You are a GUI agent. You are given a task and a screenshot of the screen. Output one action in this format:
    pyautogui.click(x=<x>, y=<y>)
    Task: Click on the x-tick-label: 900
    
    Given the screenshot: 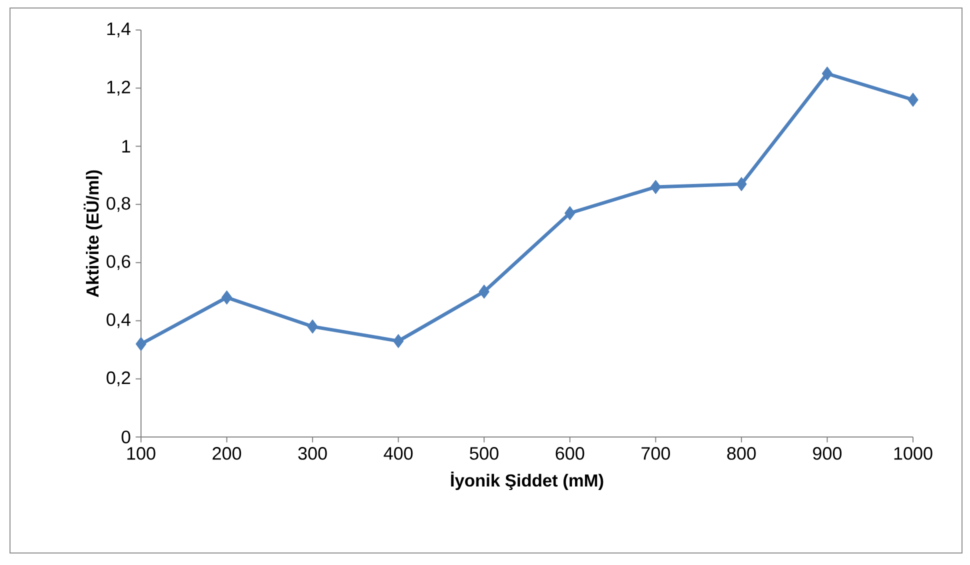 What is the action you would take?
    pyautogui.click(x=827, y=453)
    